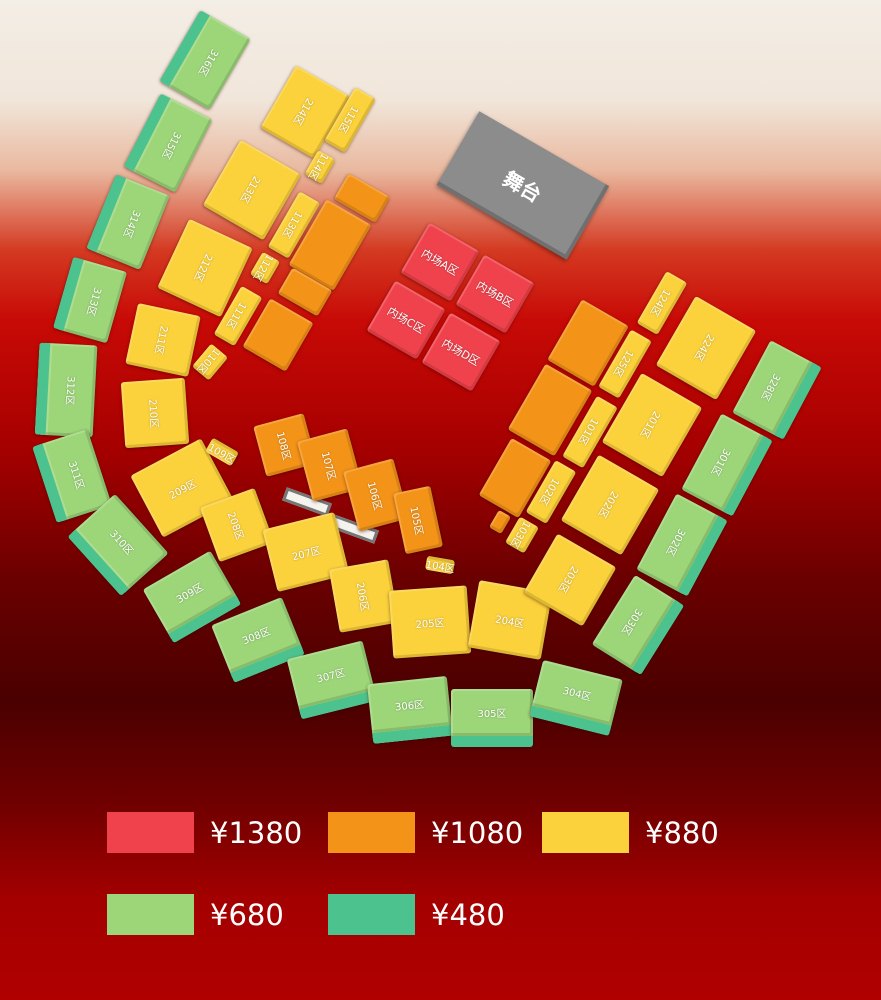  I want to click on section-305区: 305区, so click(492, 718).